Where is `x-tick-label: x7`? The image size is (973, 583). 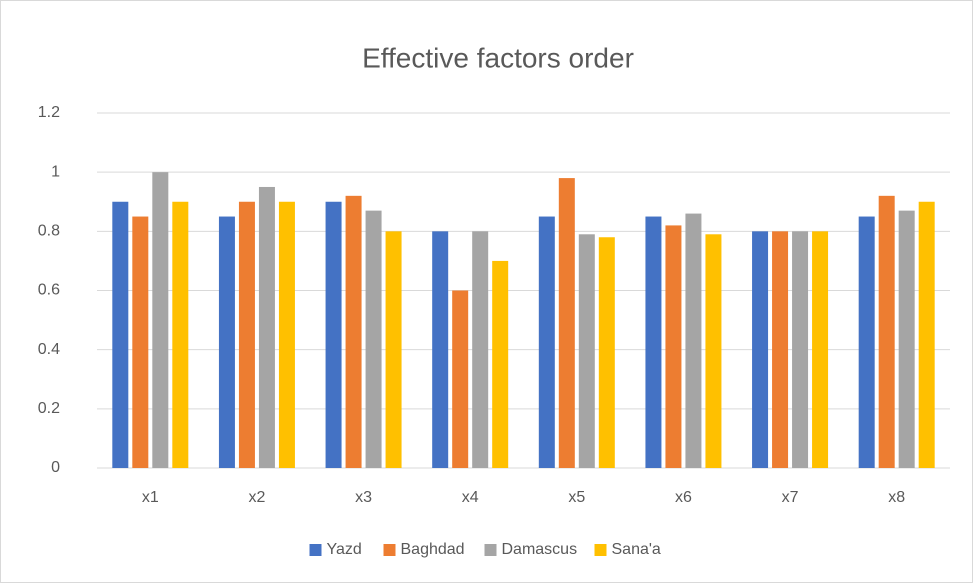
x-tick-label: x7 is located at coordinates (790, 497).